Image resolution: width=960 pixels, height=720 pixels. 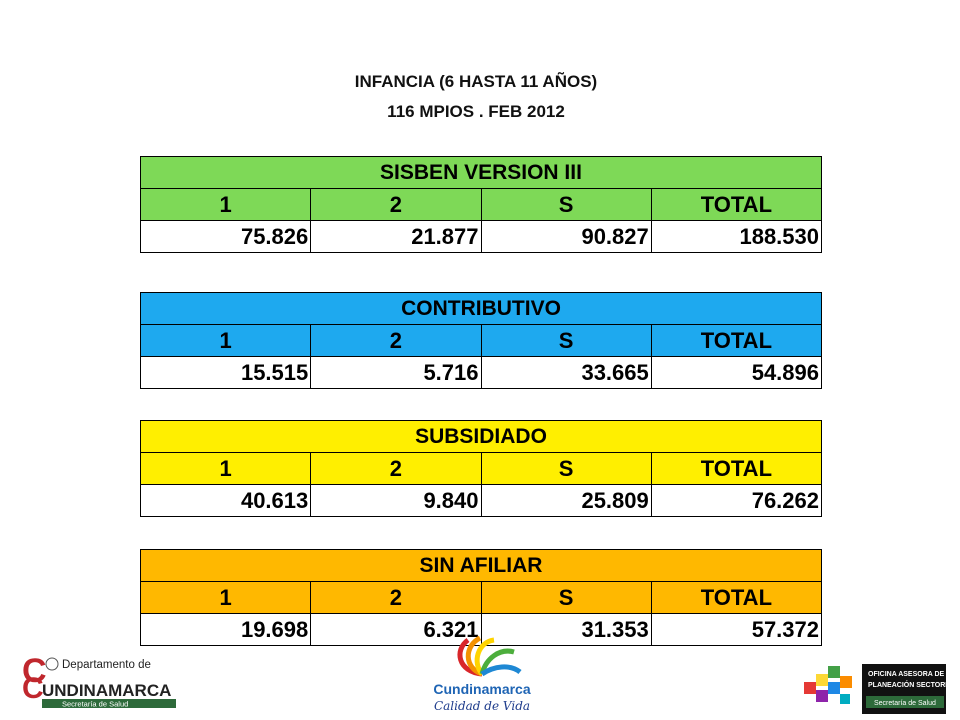 What do you see at coordinates (481, 565) in the screenshot?
I see `table-header: SIN AFILIAR` at bounding box center [481, 565].